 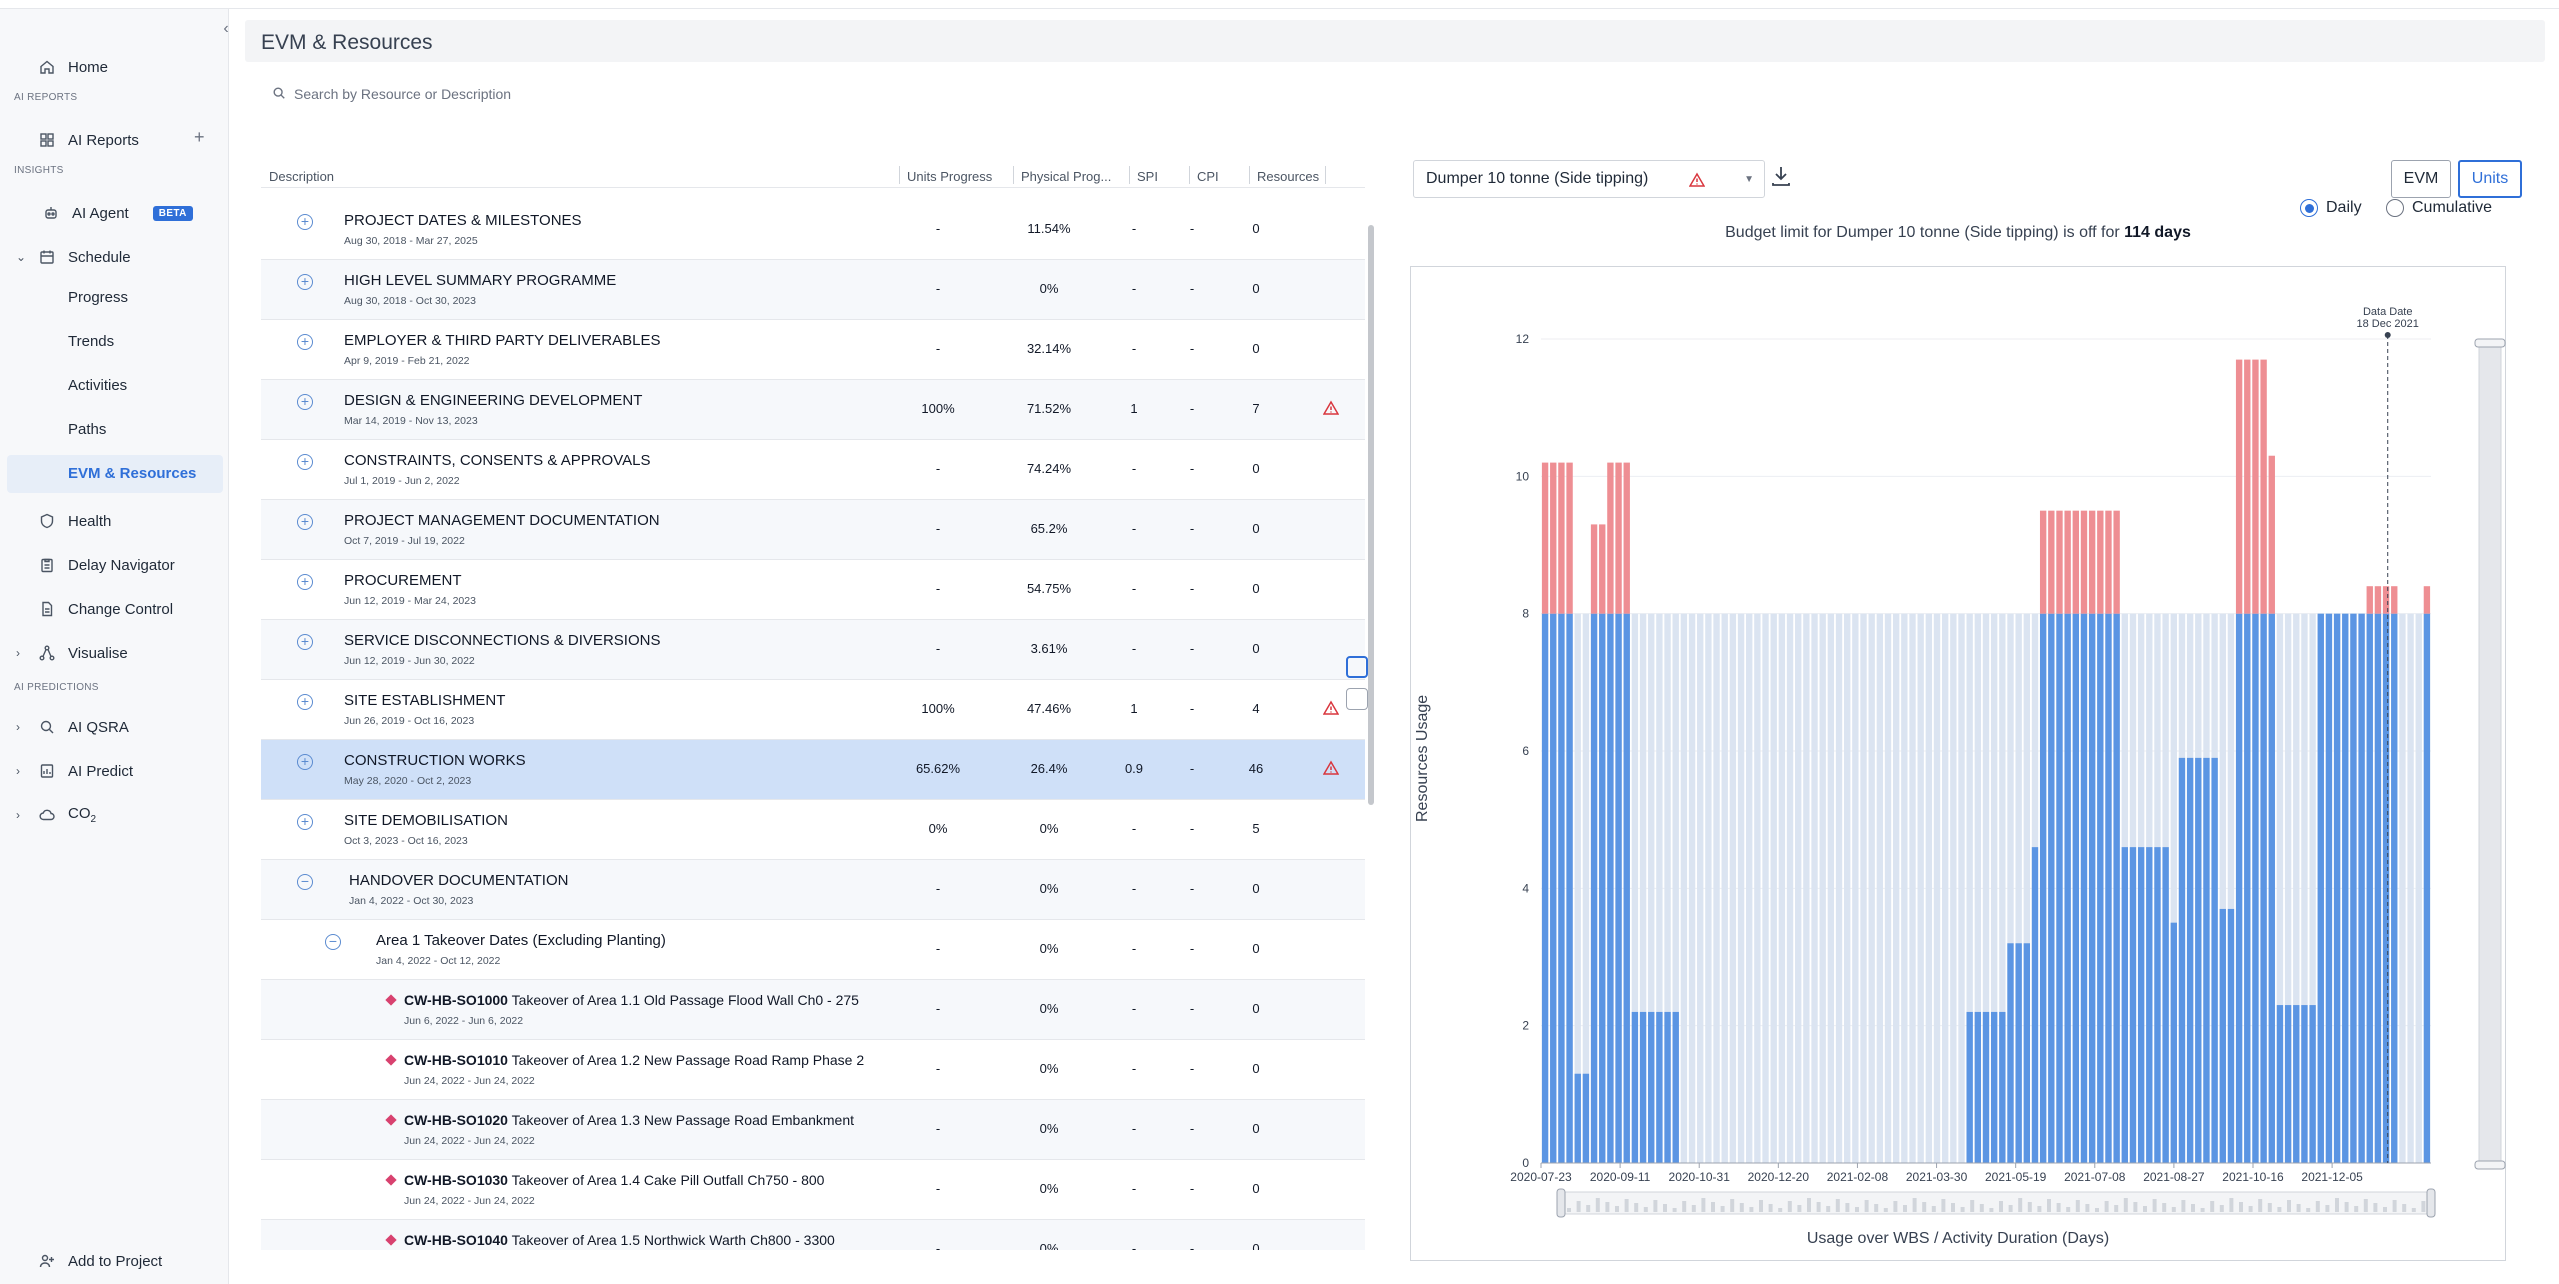 I want to click on sidebar-item-delay-navigator: Delay Navigator, so click(x=112, y=565).